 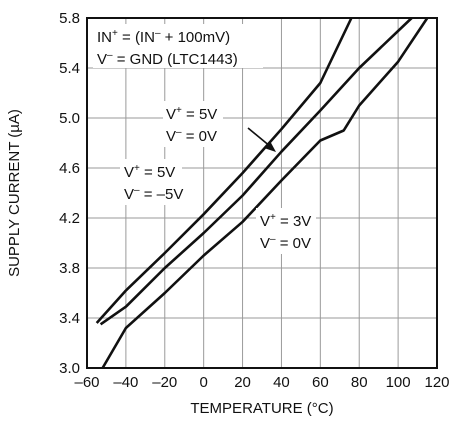 What do you see at coordinates (285, 243) in the screenshot?
I see `series-3-label-line-2: V– = 0V` at bounding box center [285, 243].